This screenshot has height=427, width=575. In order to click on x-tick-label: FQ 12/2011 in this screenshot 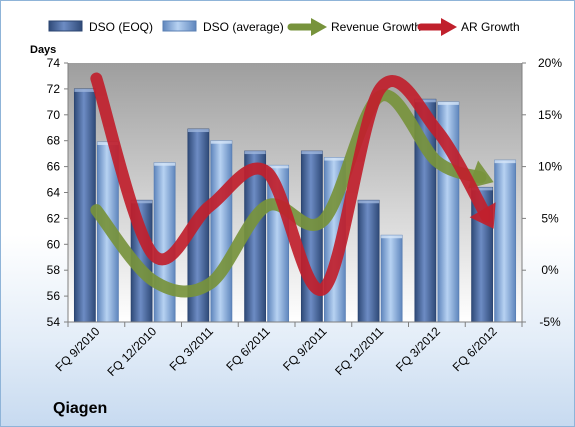, I will do `click(359, 351)`.